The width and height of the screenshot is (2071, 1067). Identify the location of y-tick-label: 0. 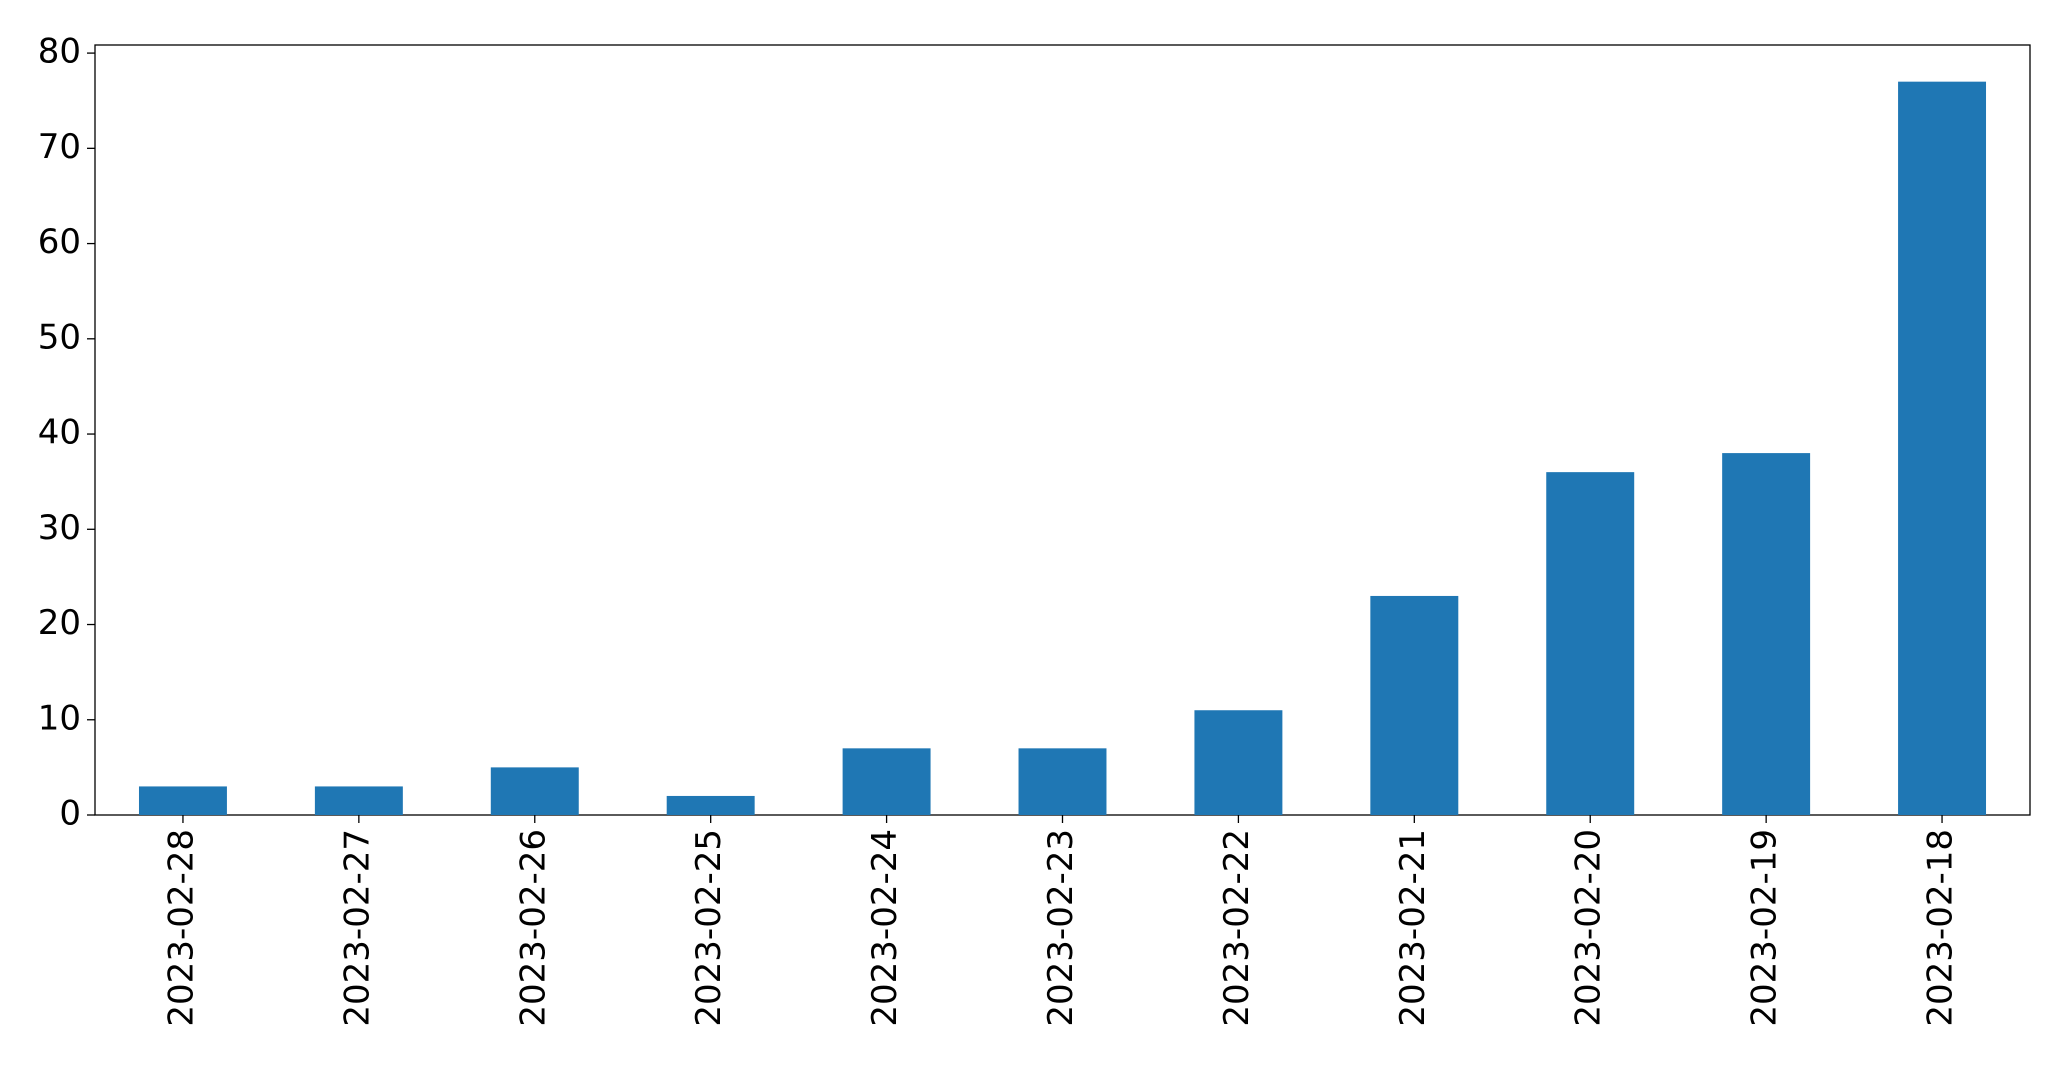
(70, 814).